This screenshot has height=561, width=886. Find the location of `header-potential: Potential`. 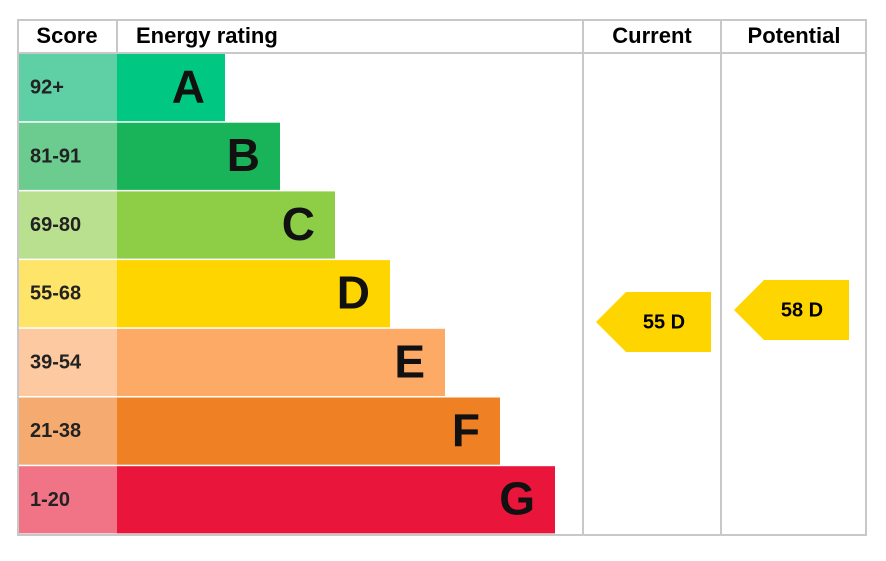

header-potential: Potential is located at coordinates (794, 35).